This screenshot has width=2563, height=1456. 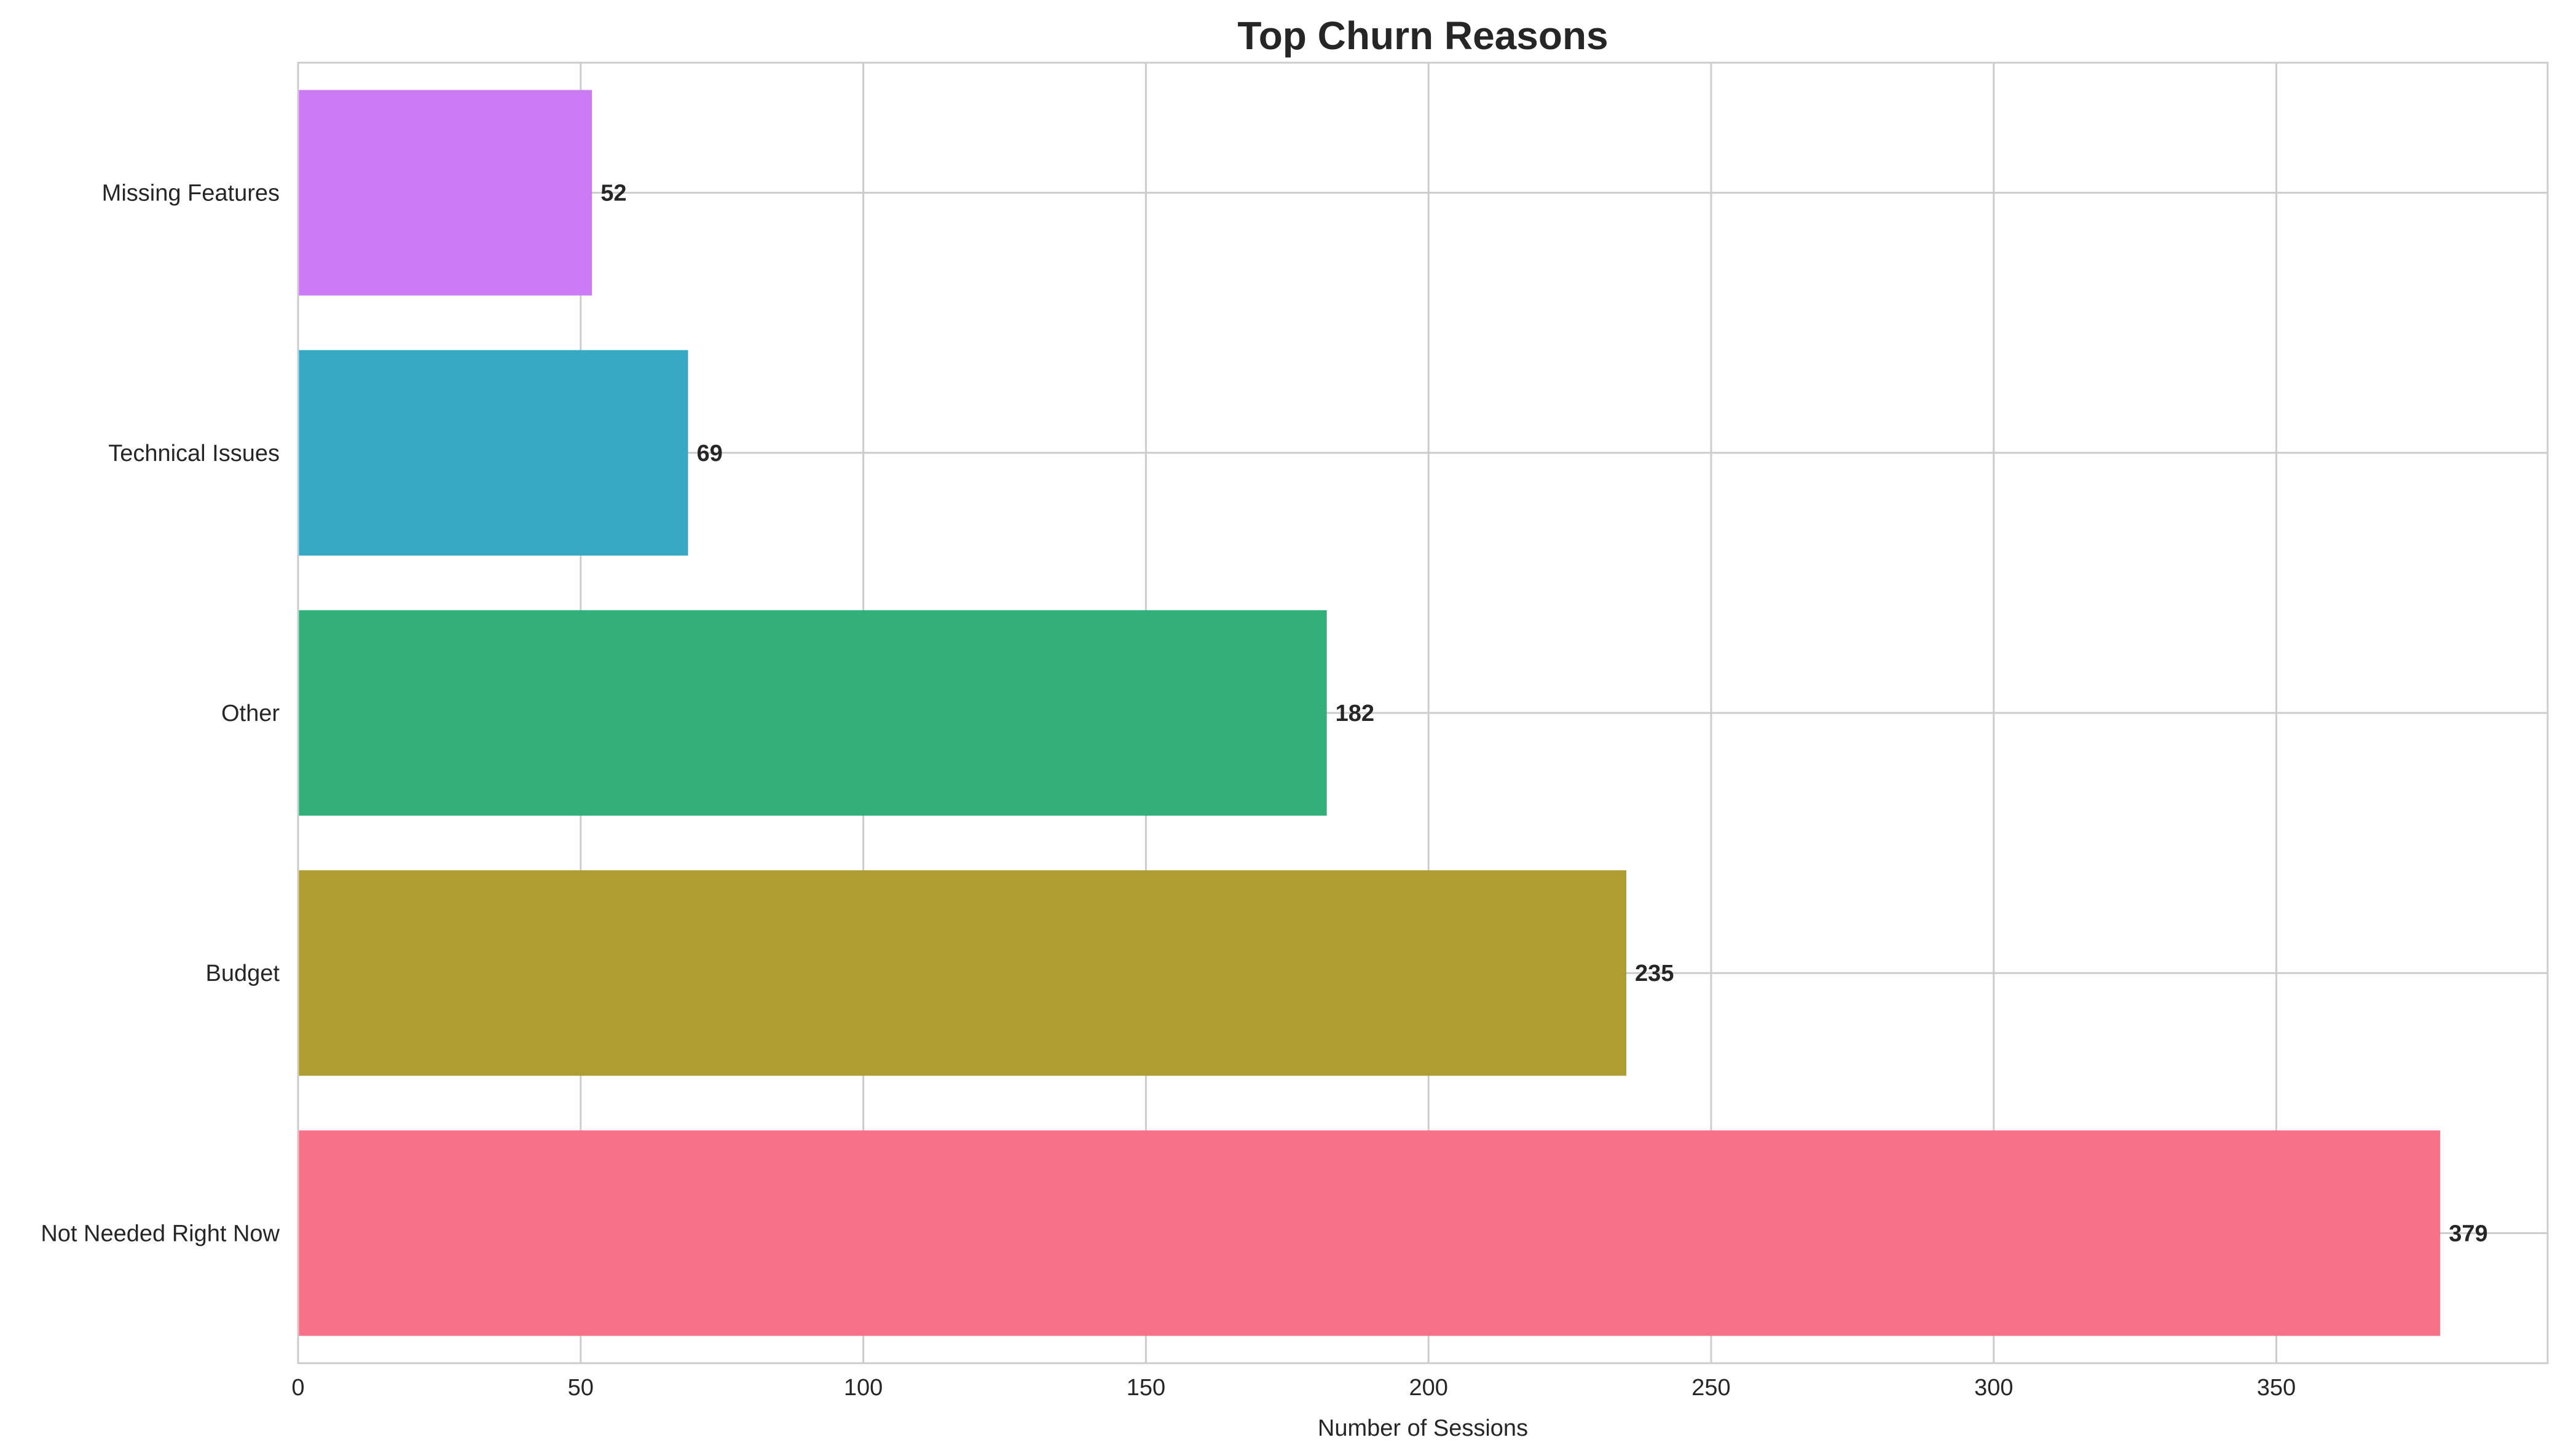 I want to click on chart-title: Top Churn Reasons, so click(x=1422, y=36).